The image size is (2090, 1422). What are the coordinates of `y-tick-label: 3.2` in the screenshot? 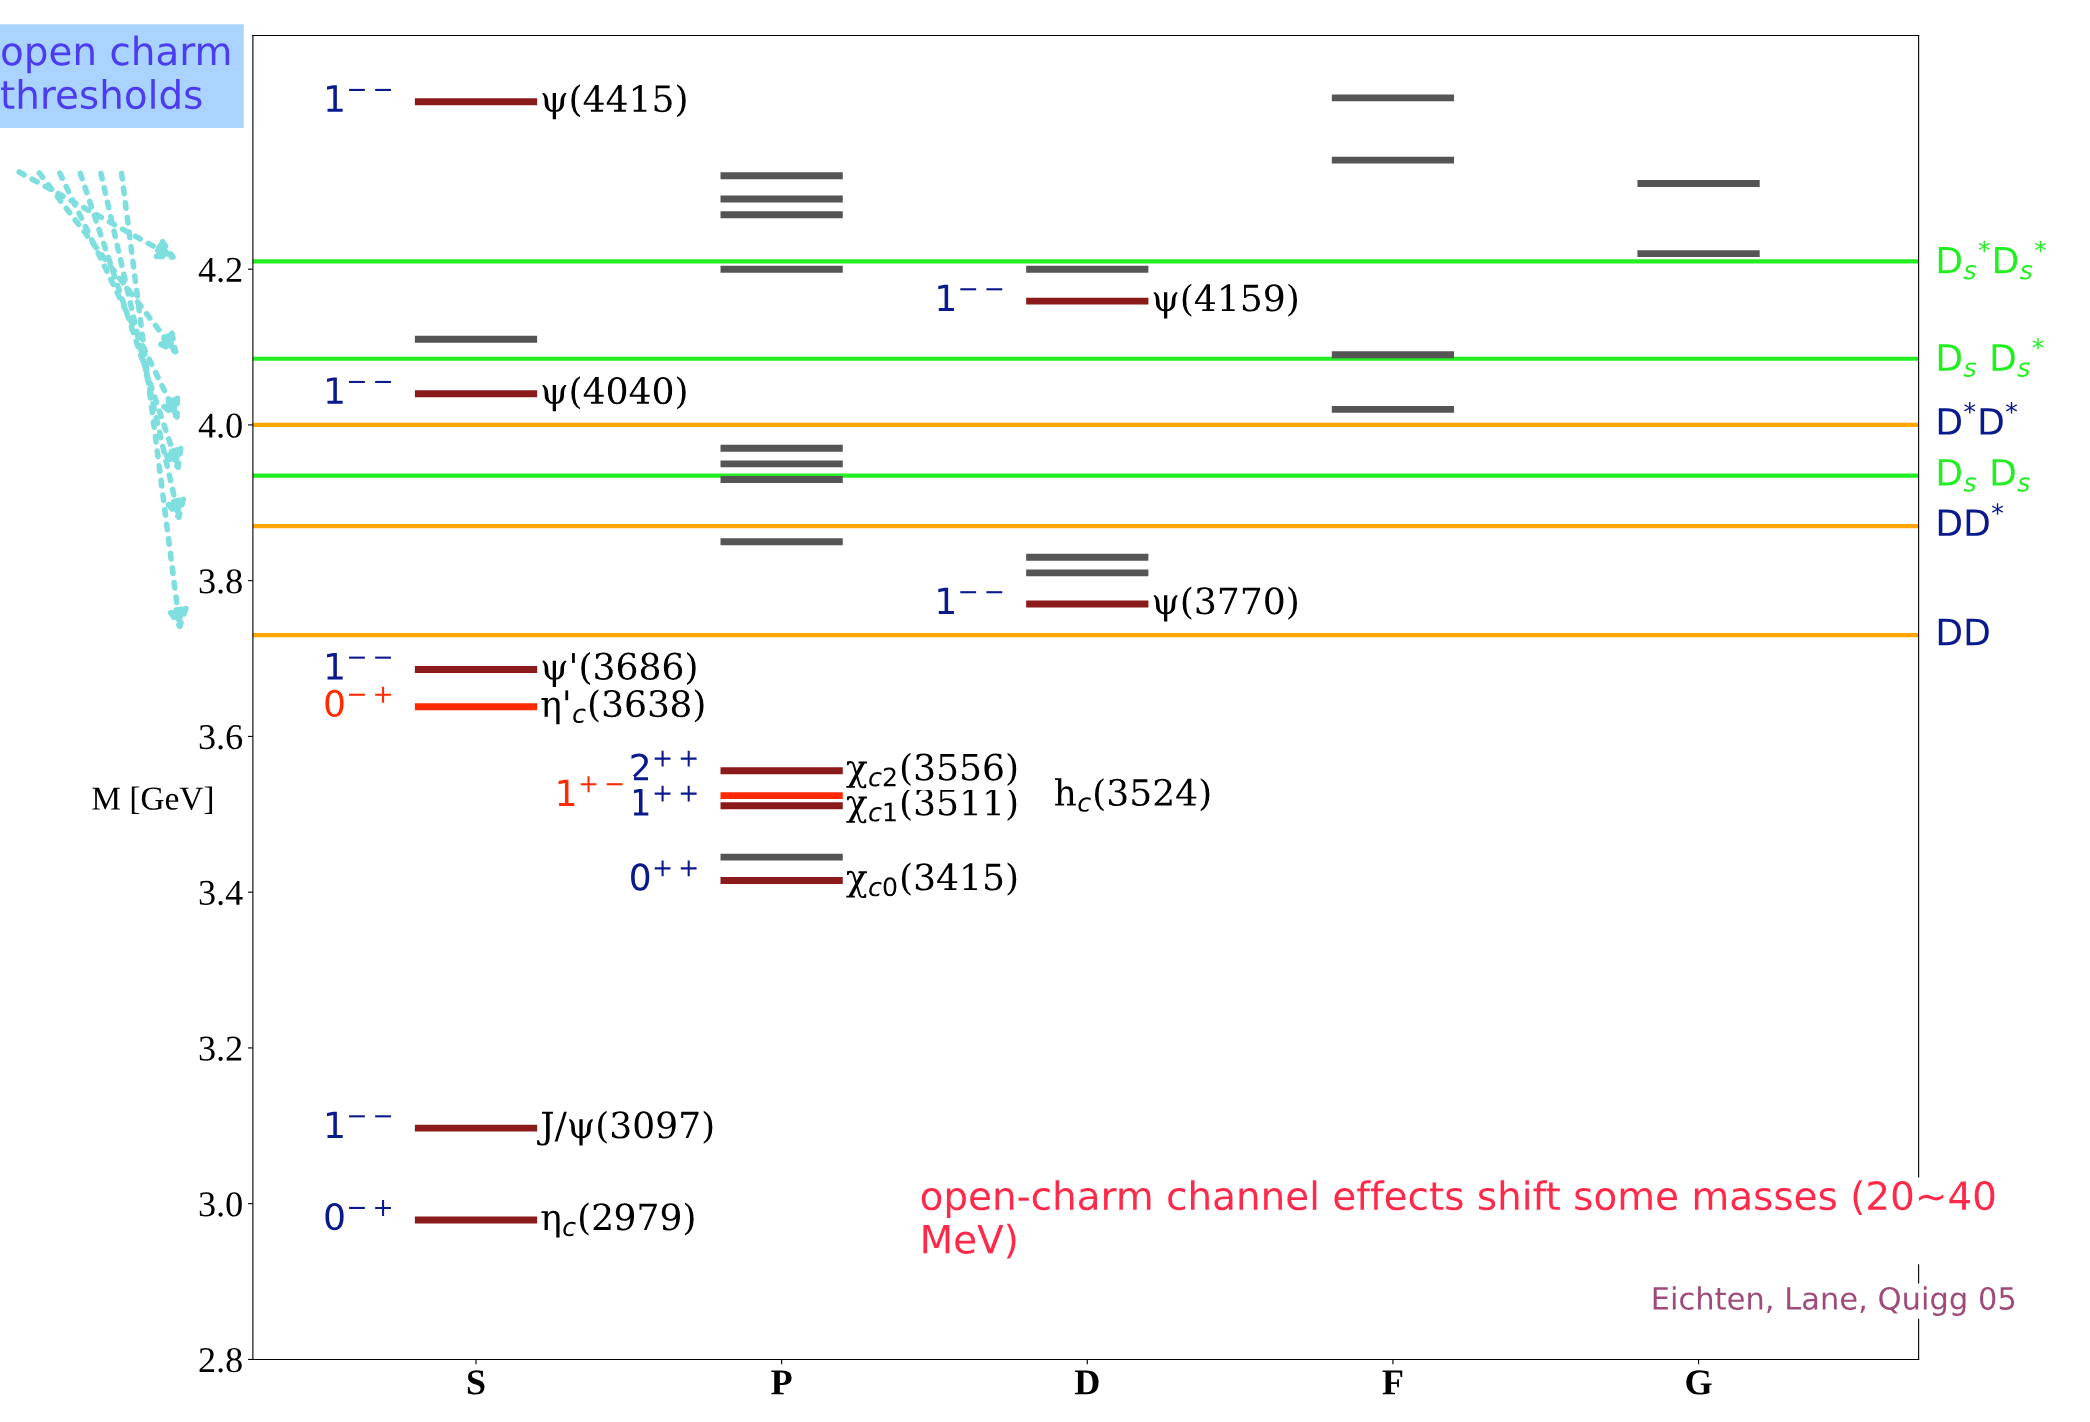 It's located at (220, 1048).